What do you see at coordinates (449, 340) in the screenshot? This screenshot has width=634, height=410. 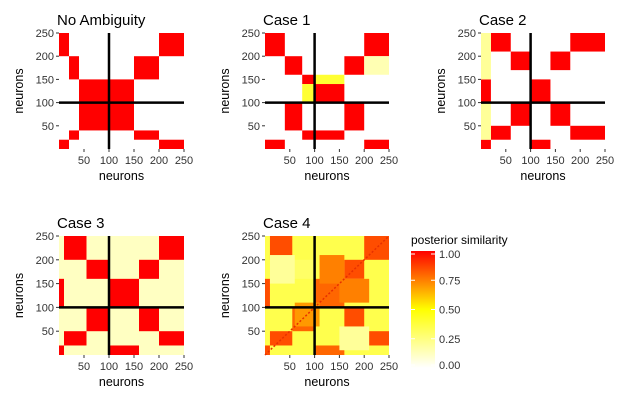 I see `legend-tick-label: 0.25` at bounding box center [449, 340].